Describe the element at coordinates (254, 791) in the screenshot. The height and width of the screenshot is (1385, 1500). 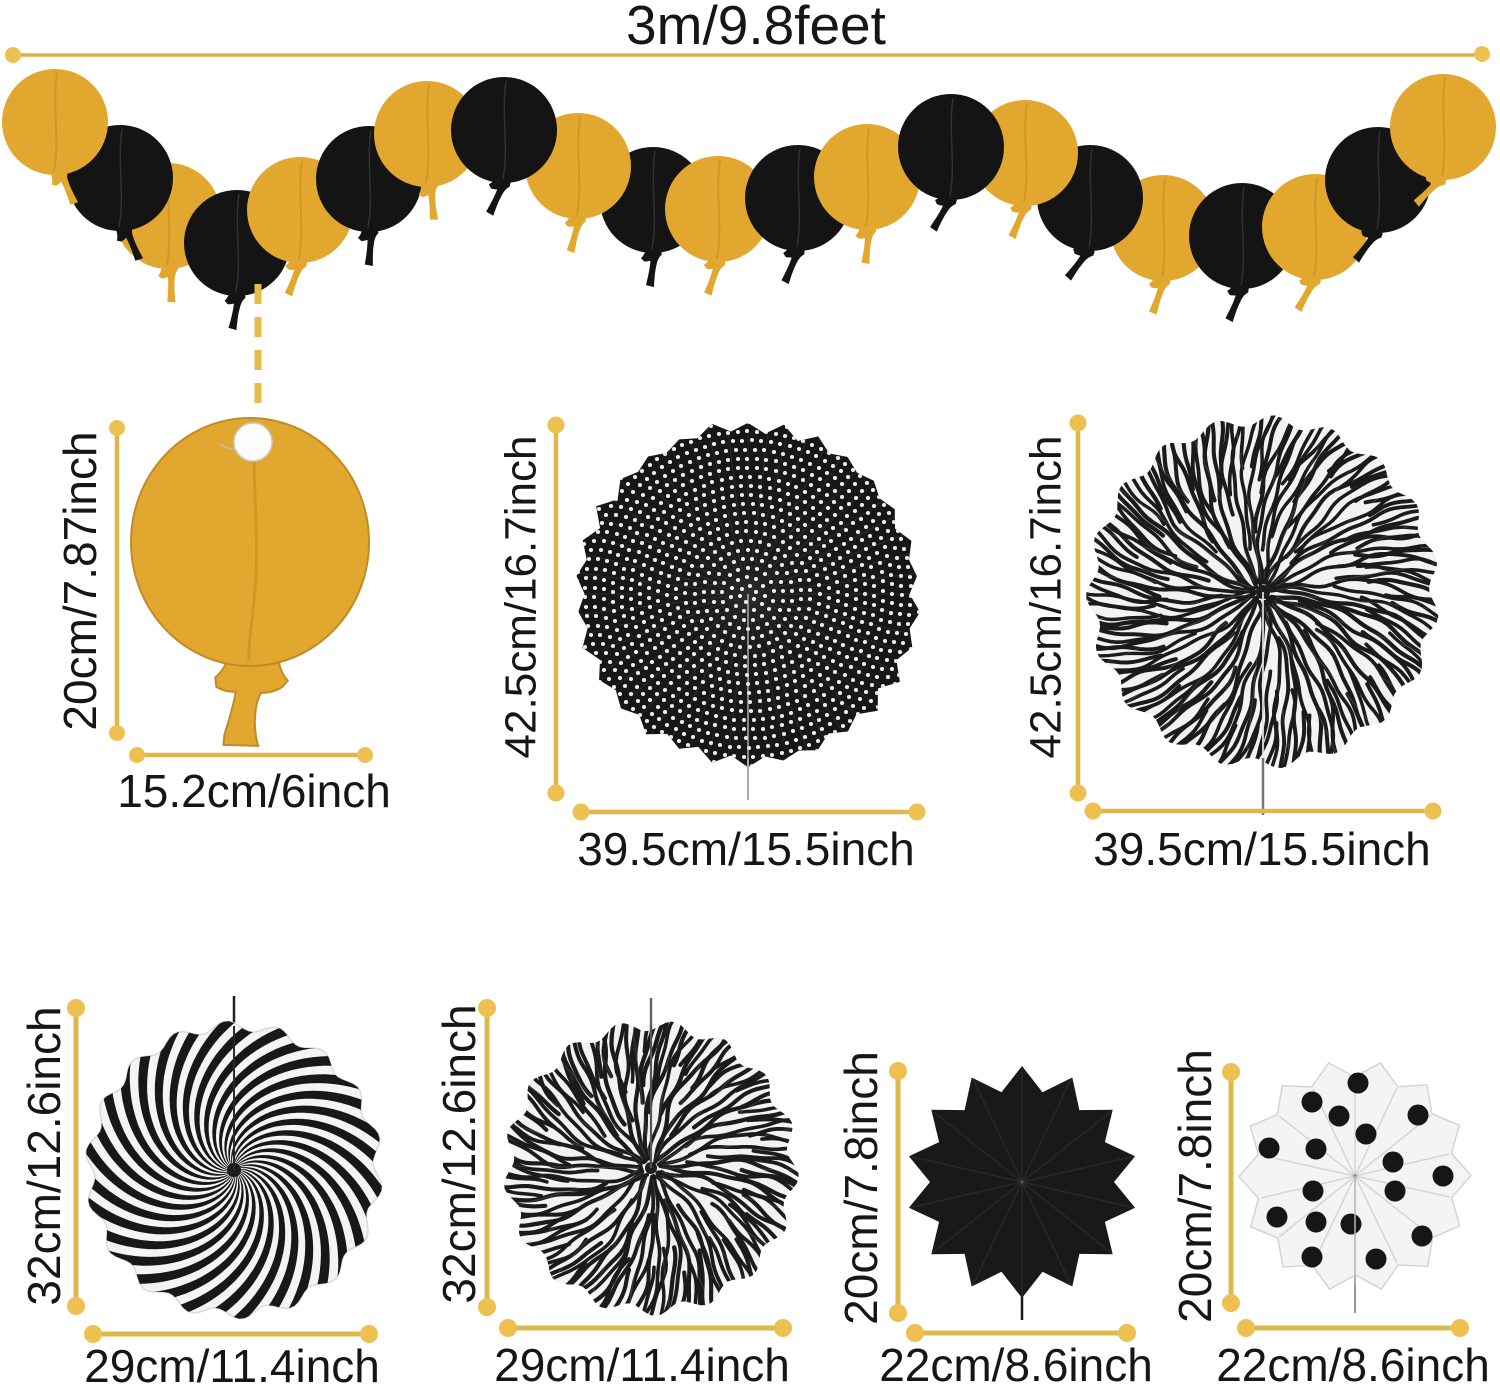
I see `svg-text: 15.2cm/6inch` at that location.